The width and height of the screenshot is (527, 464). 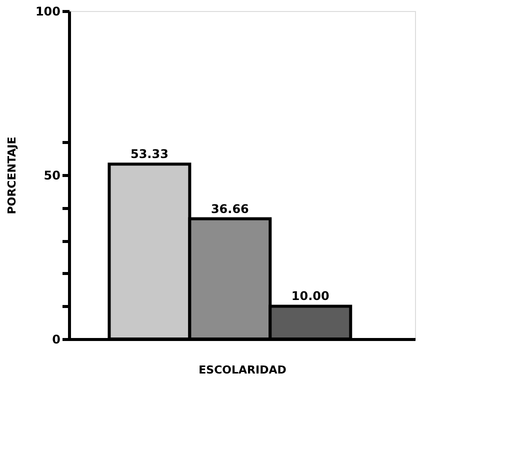 I want to click on data-label: 36.66, so click(x=229, y=209).